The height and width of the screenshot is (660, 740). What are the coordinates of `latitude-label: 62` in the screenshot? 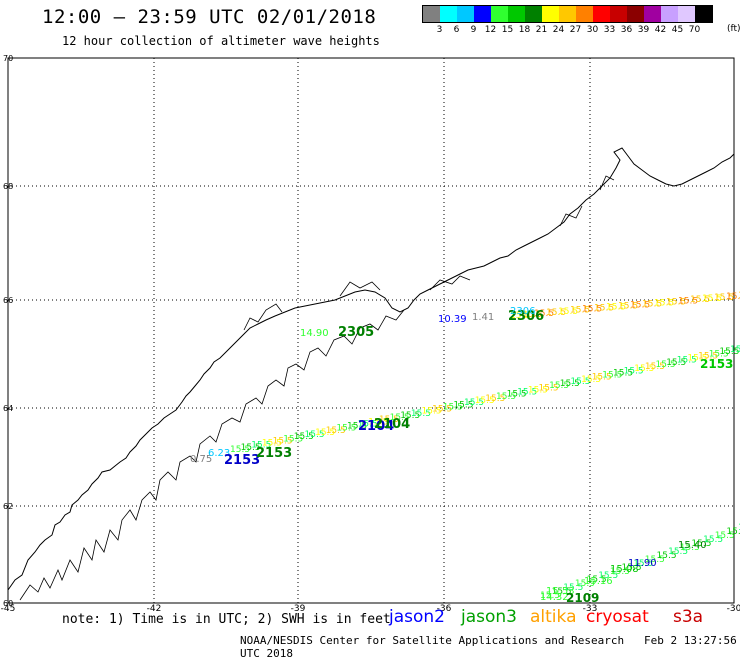 It's located at (8, 506).